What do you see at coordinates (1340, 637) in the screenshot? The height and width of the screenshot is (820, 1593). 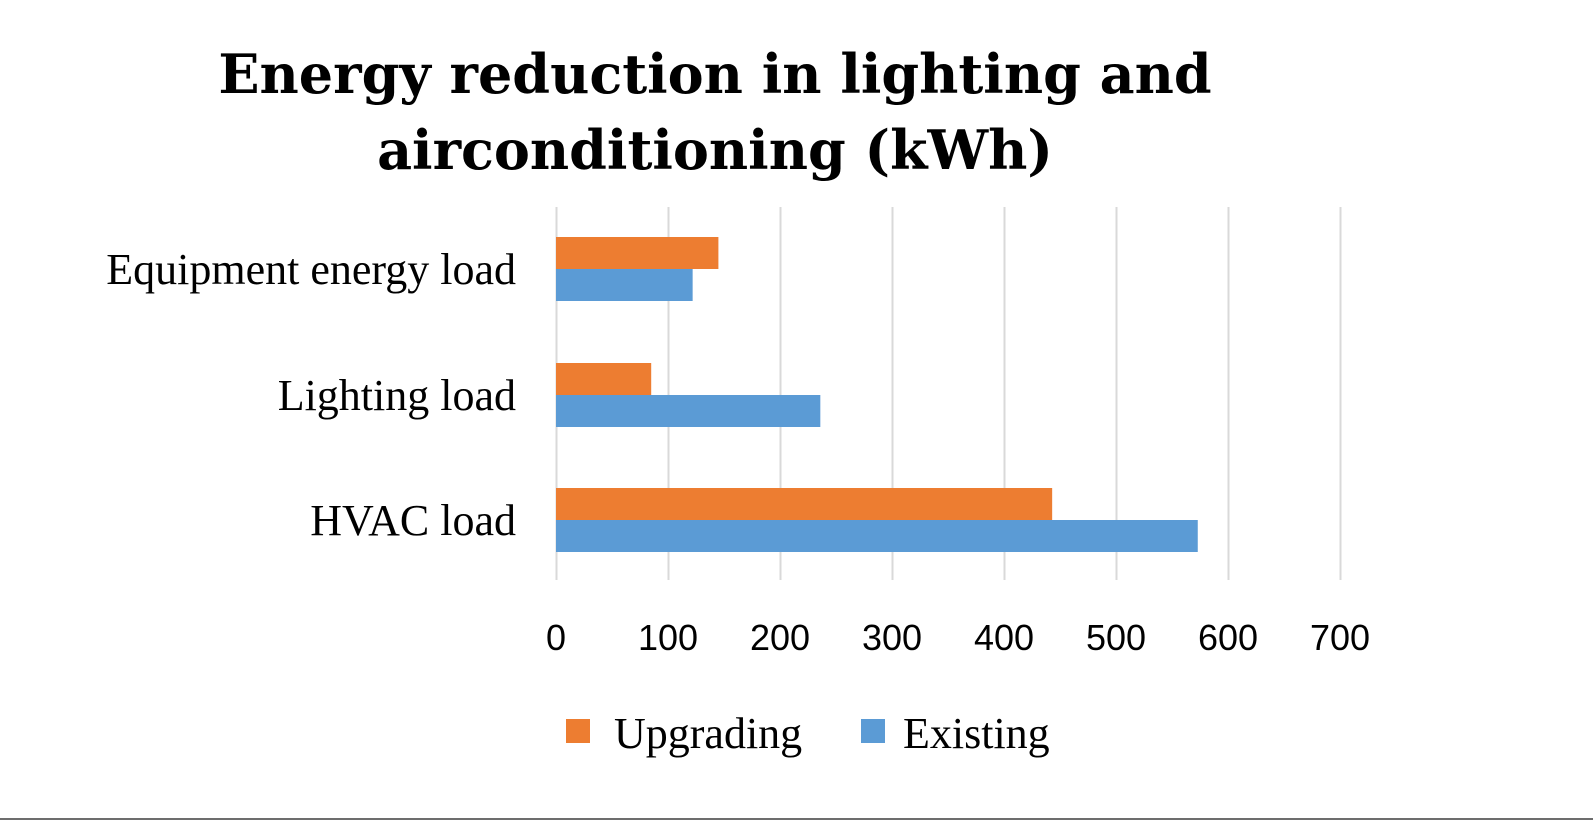 I see `x-tick-label-700: 700` at bounding box center [1340, 637].